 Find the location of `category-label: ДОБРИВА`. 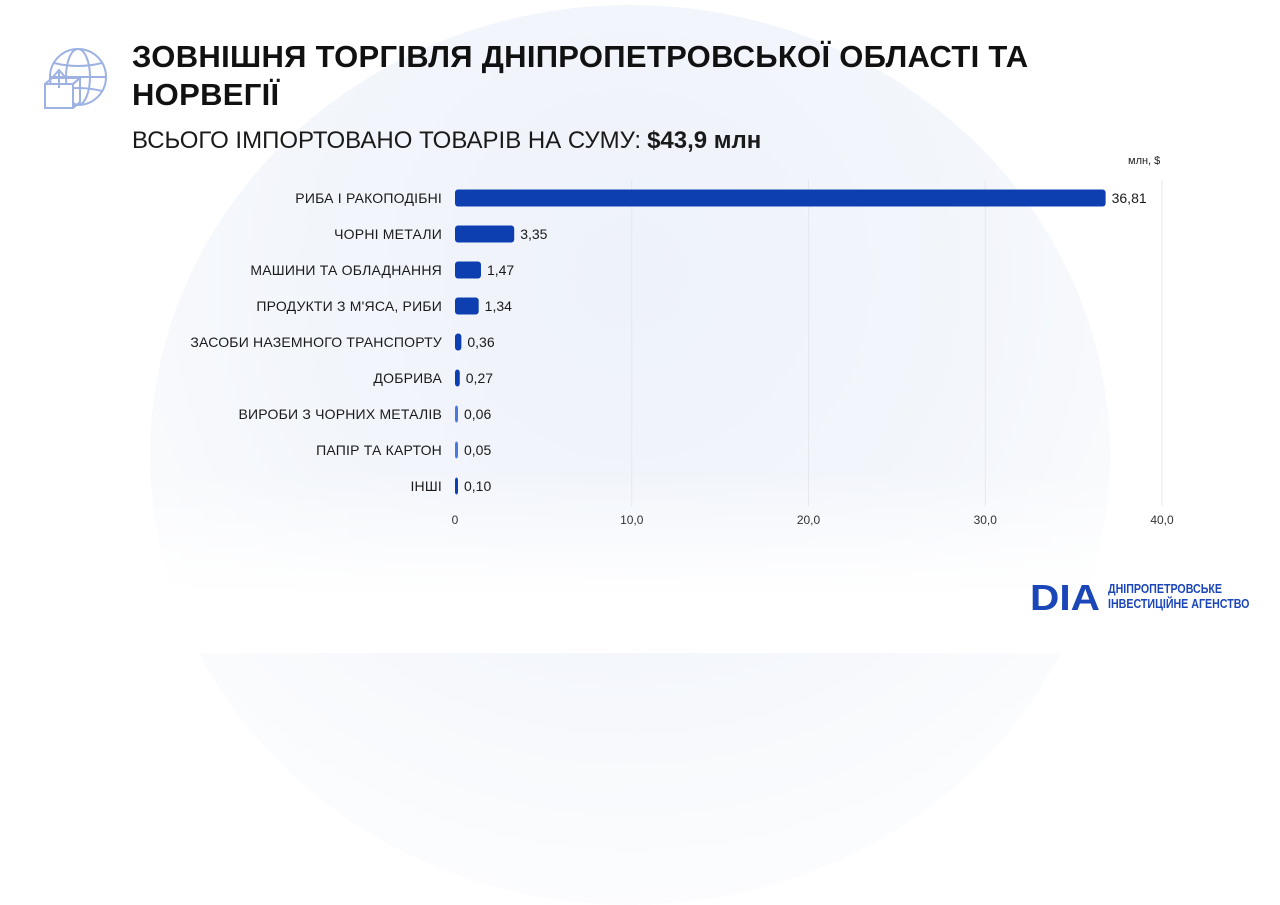

category-label: ДОБРИВА is located at coordinates (407, 378).